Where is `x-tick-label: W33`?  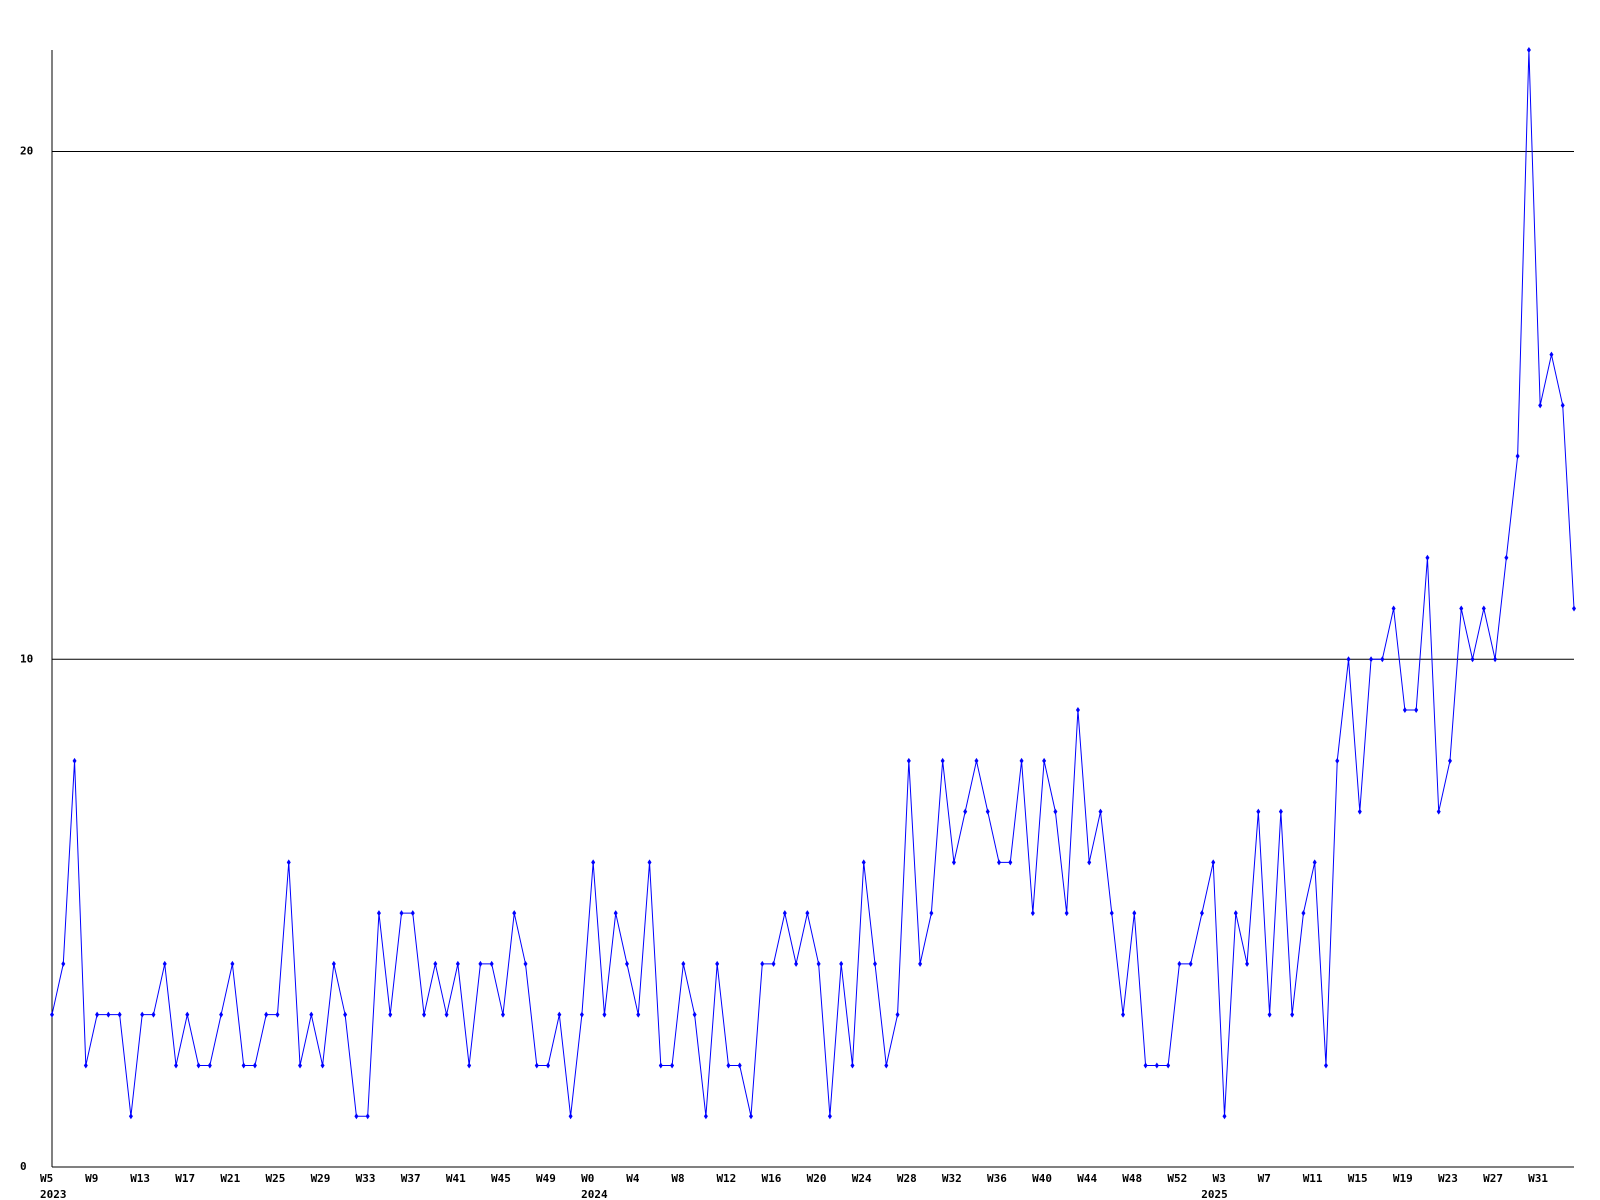
x-tick-label: W33 is located at coordinates (366, 1178).